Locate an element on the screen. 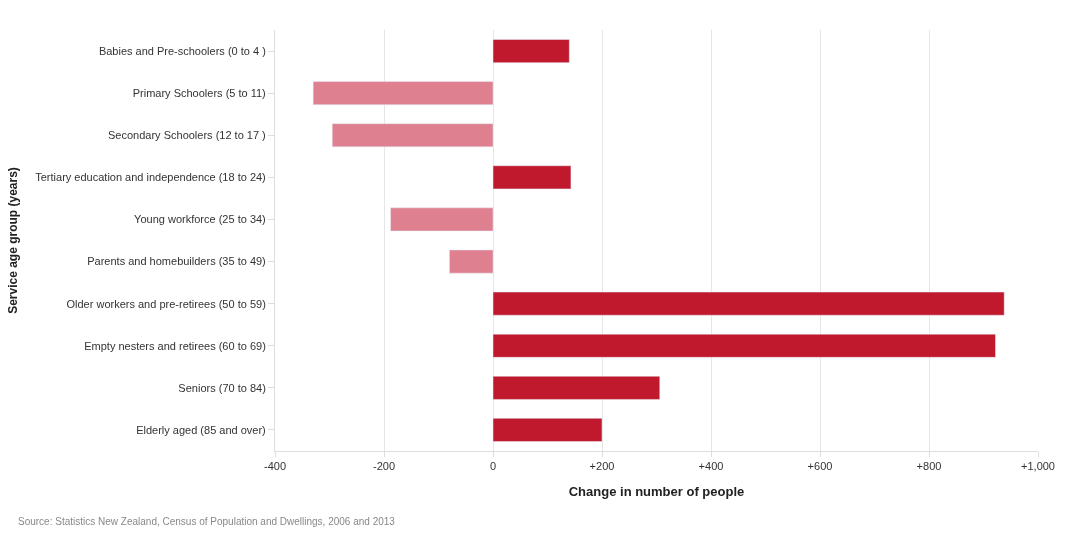 The height and width of the screenshot is (546, 1078). x-tick-label: +800 is located at coordinates (929, 466).